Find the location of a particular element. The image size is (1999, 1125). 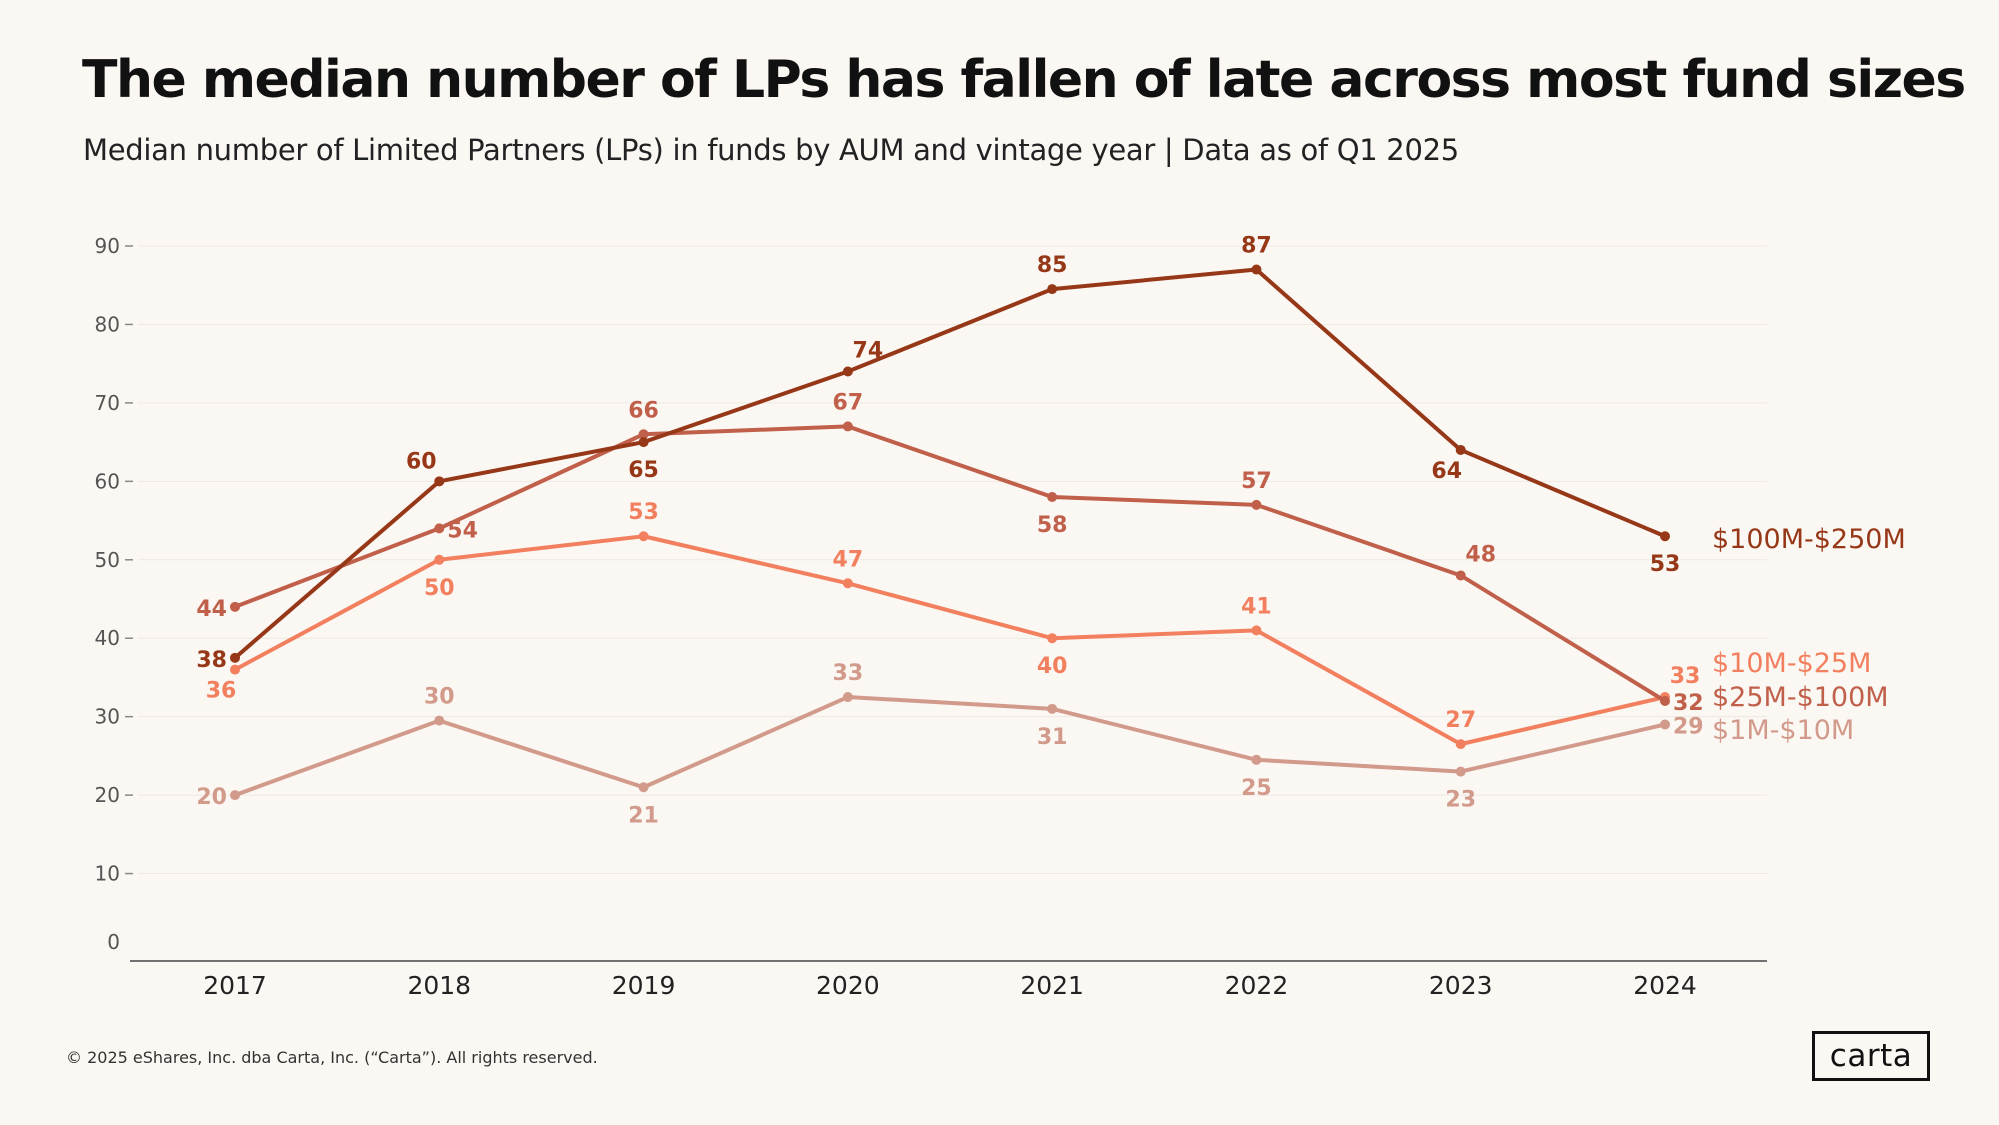

data-point-10m-25m-2019 is located at coordinates (643, 536).